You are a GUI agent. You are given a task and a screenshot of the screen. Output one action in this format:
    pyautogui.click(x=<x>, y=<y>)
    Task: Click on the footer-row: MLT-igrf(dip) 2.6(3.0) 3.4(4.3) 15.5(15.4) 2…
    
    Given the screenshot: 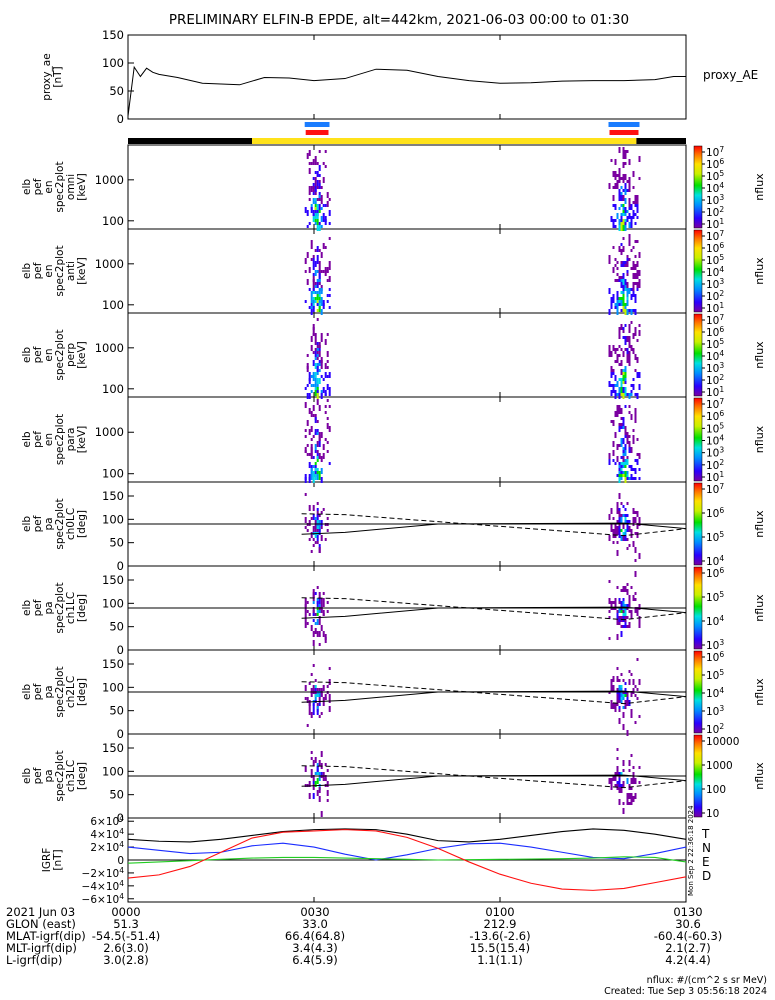 What is the action you would take?
    pyautogui.click(x=358, y=948)
    